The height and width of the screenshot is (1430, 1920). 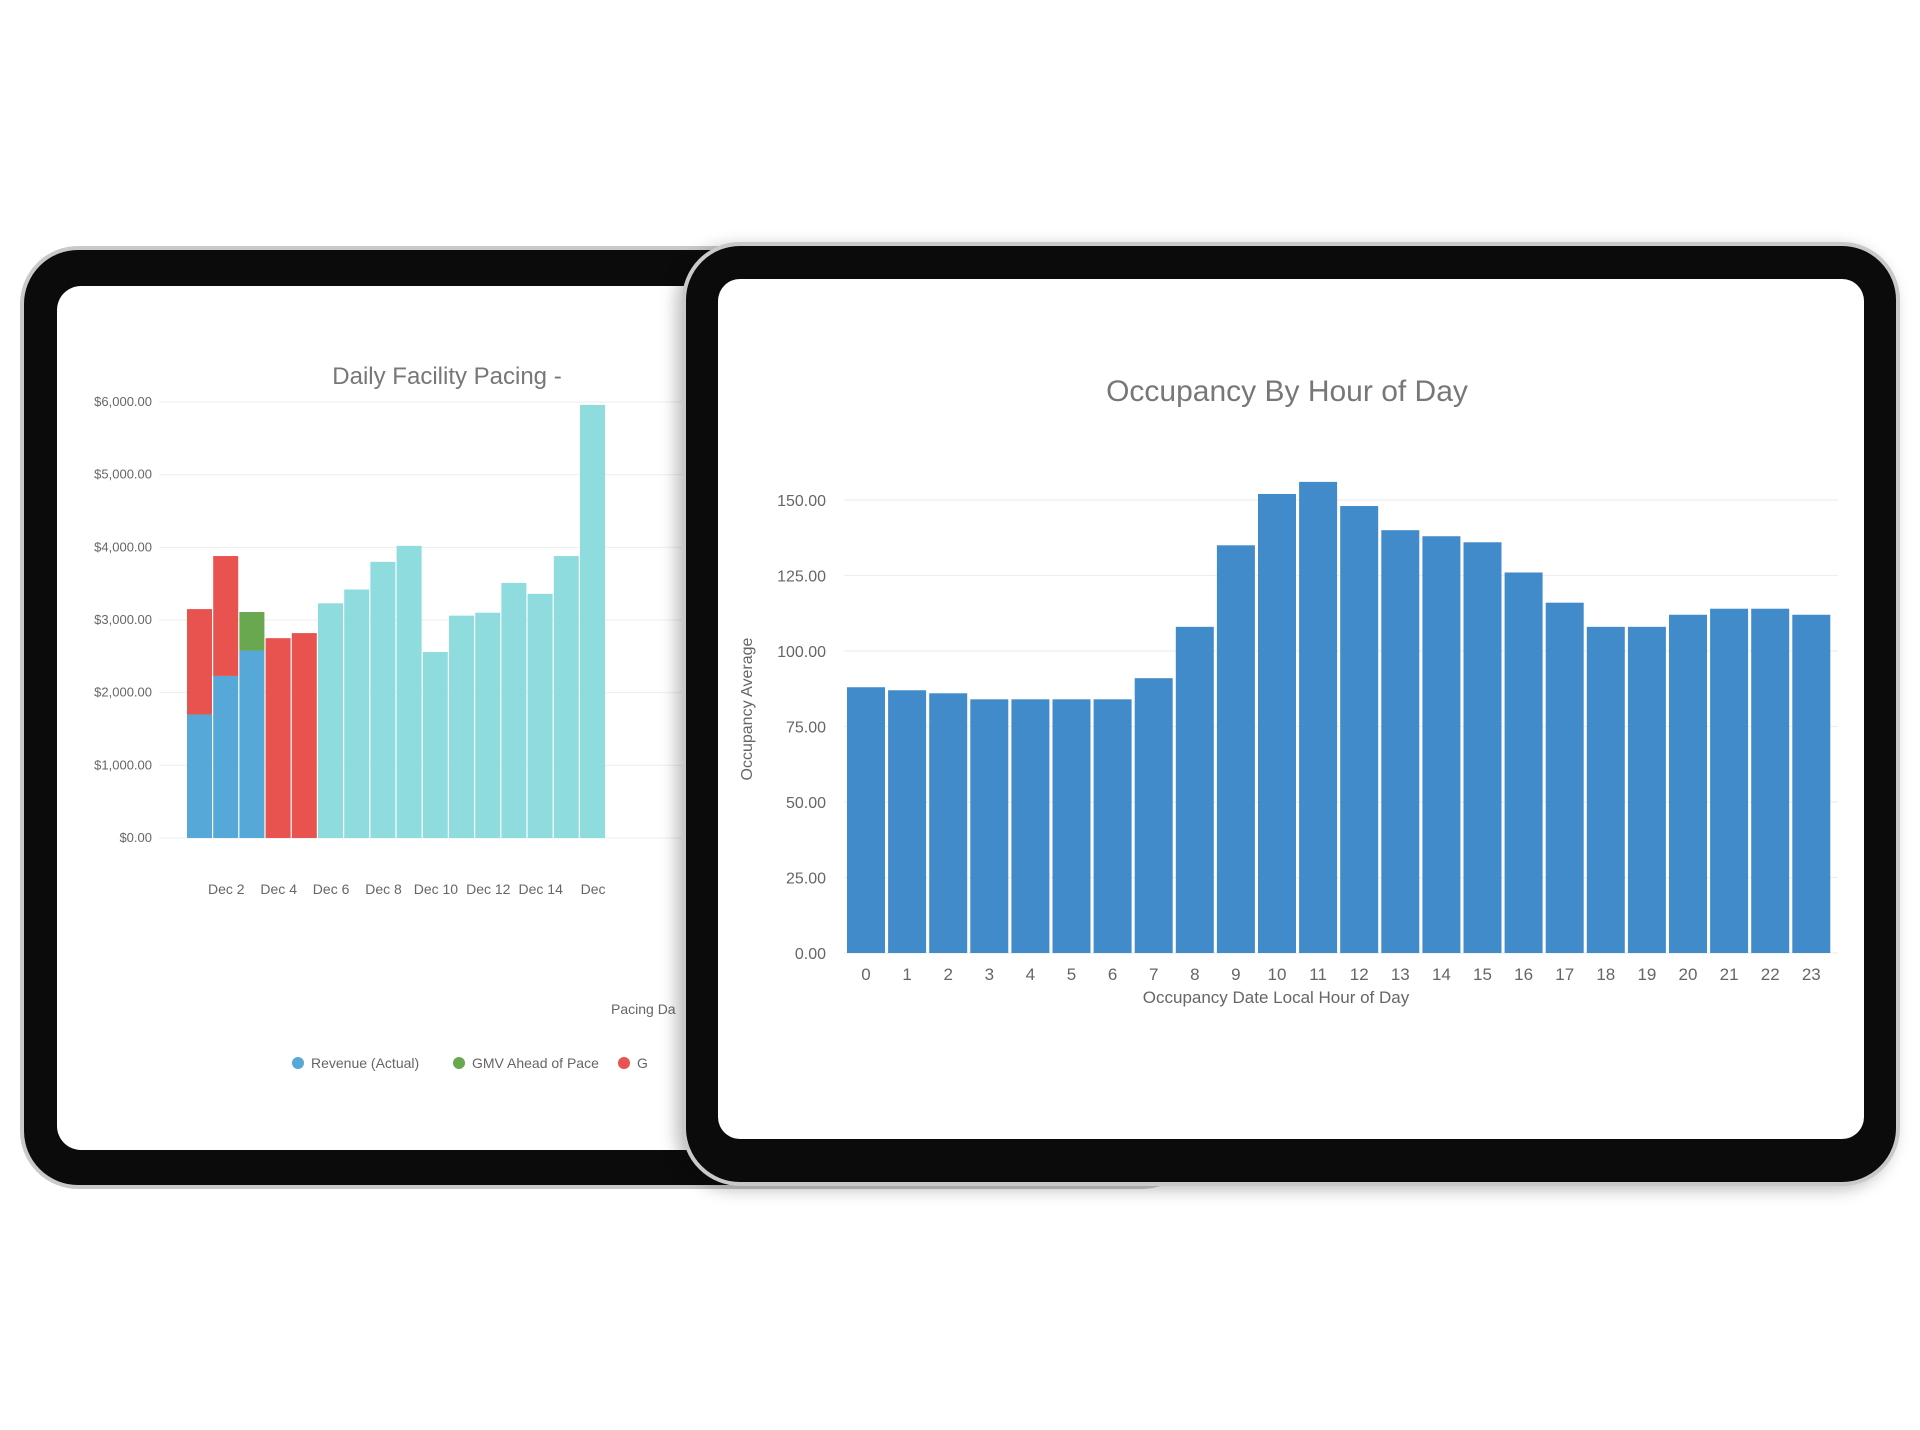 I want to click on legend-label: GMV Ahead of Pace, so click(x=535, y=1063).